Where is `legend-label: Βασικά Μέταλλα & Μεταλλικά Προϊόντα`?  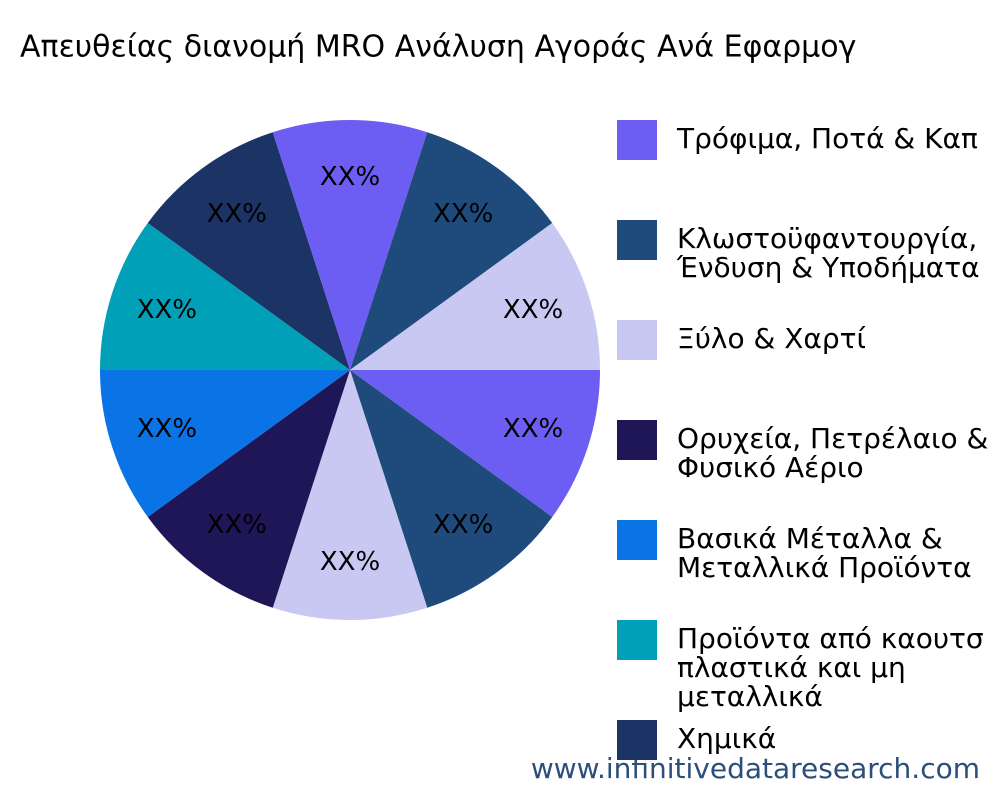
legend-label: Βασικά Μέταλλα & Μεταλλικά Προϊόντα is located at coordinates (824, 553).